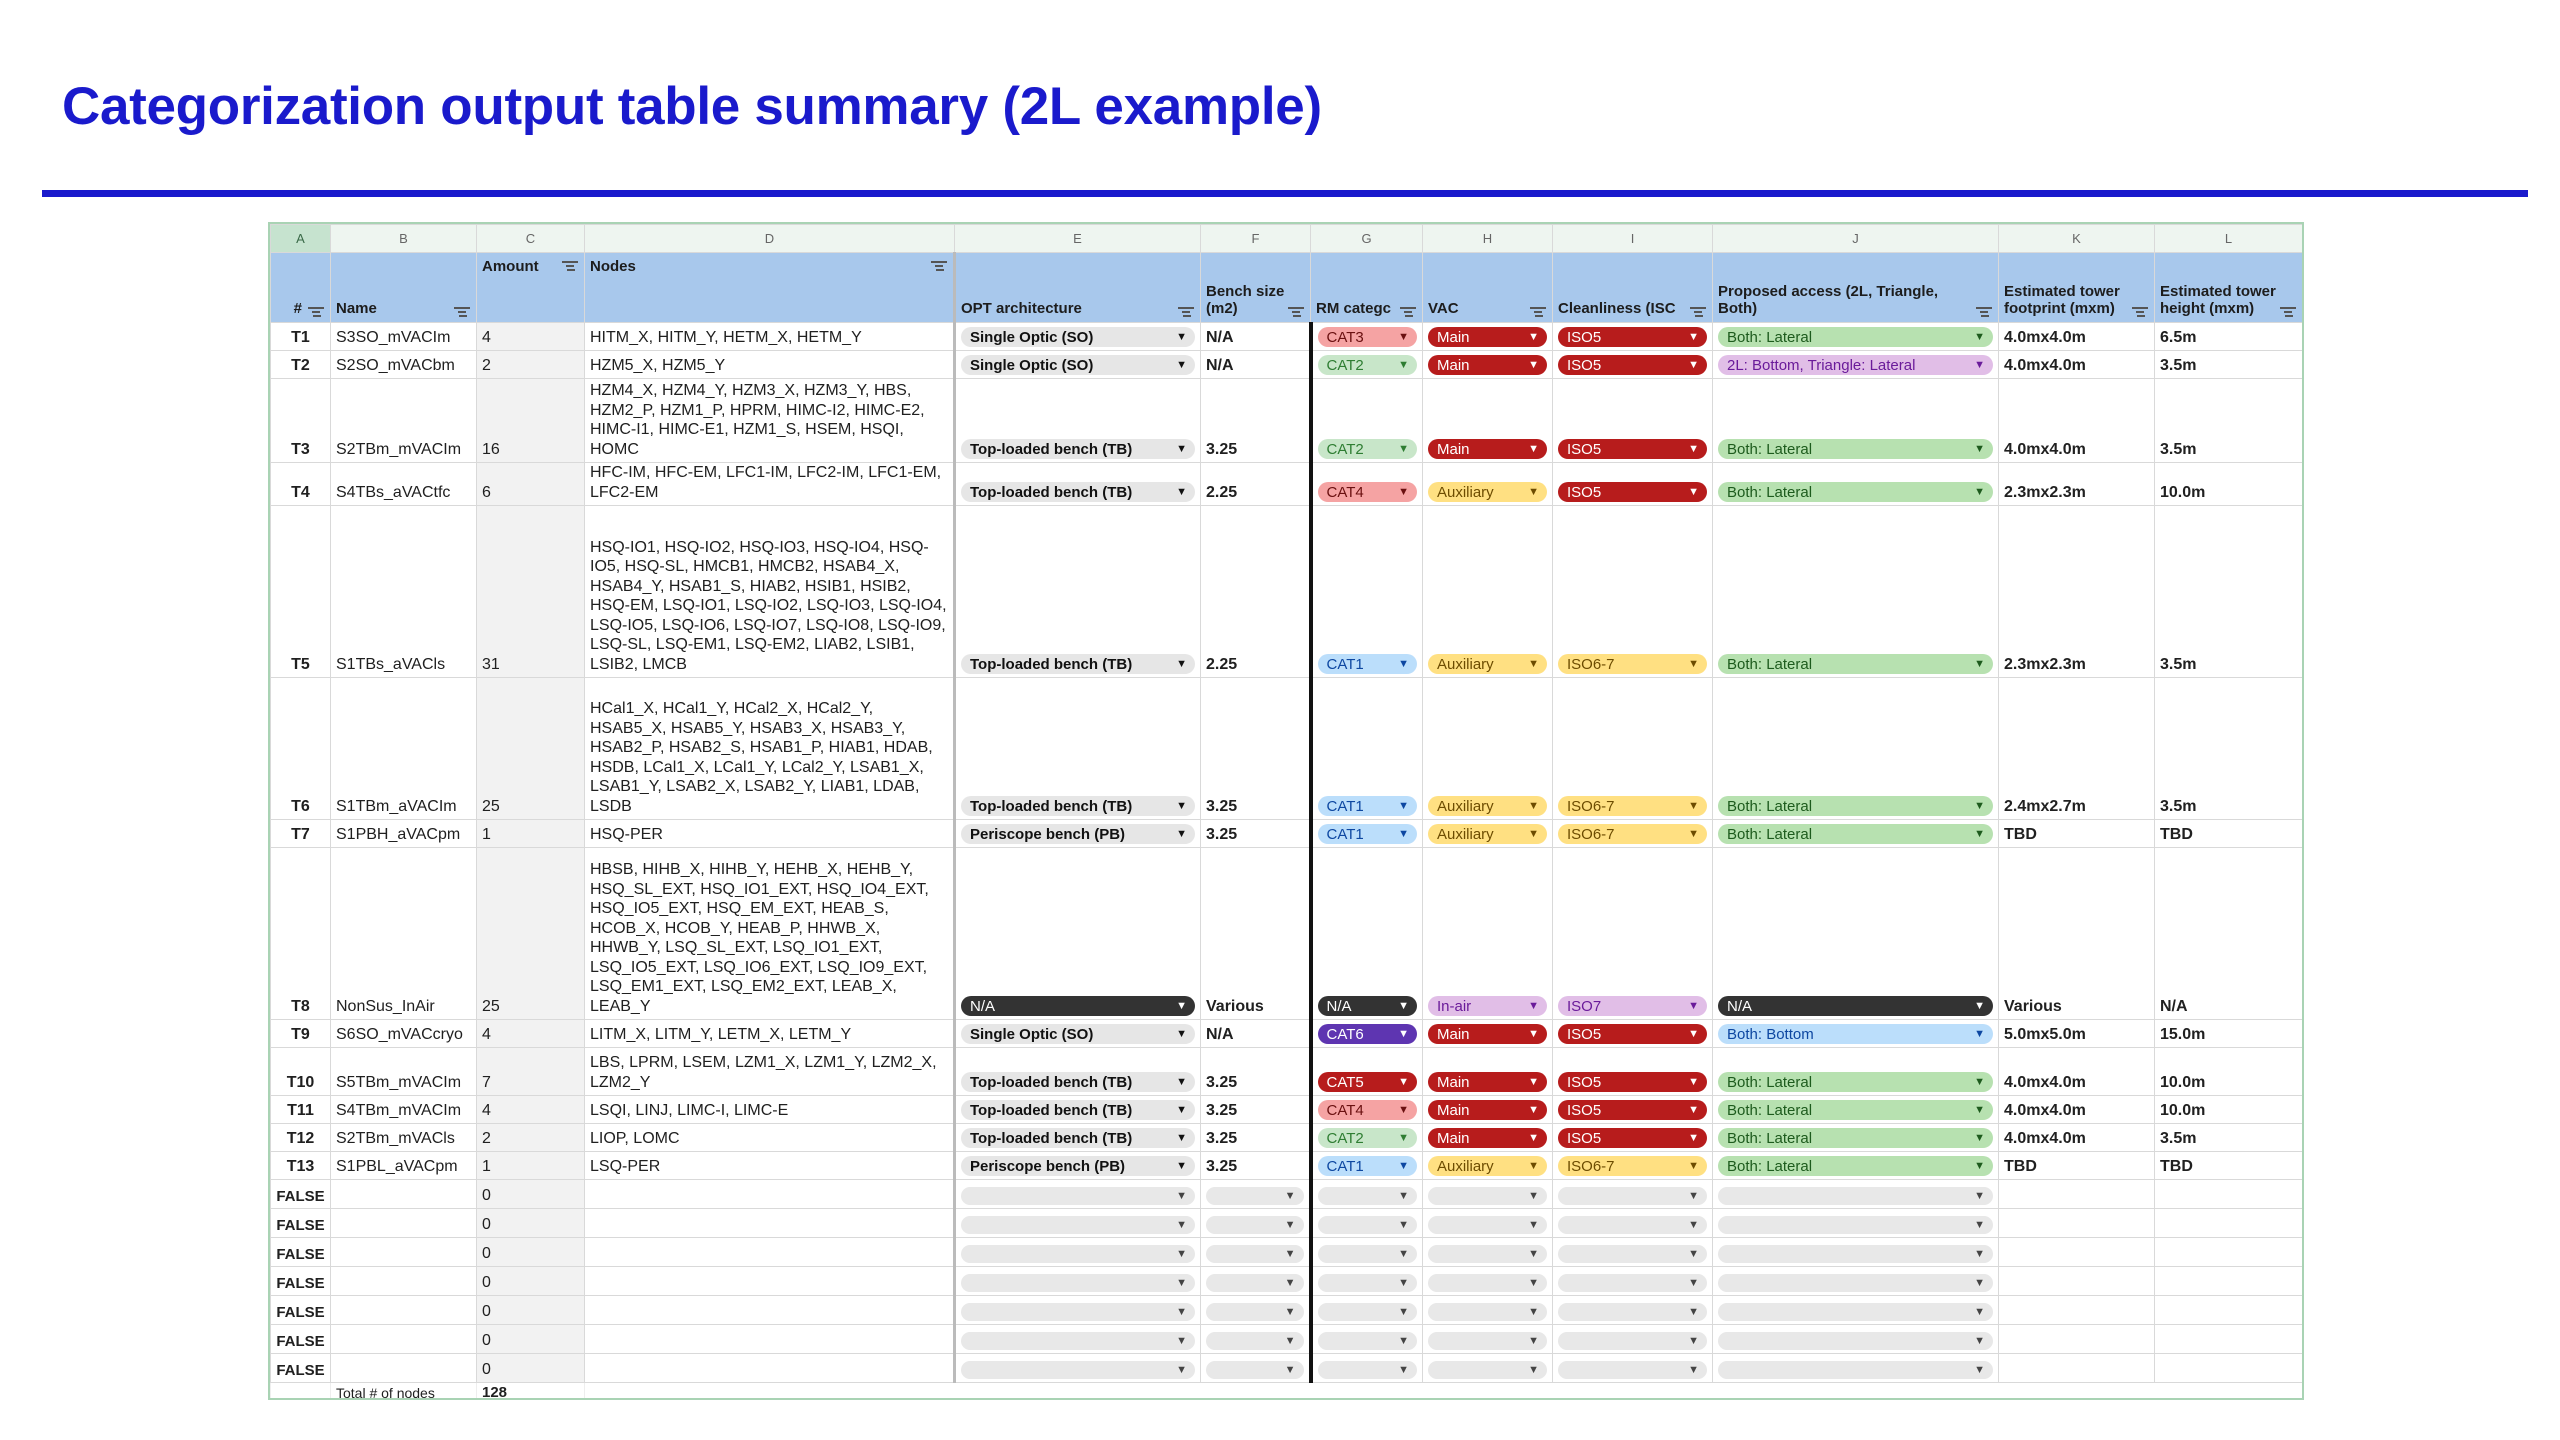  What do you see at coordinates (403, 1339) in the screenshot?
I see `row-name` at bounding box center [403, 1339].